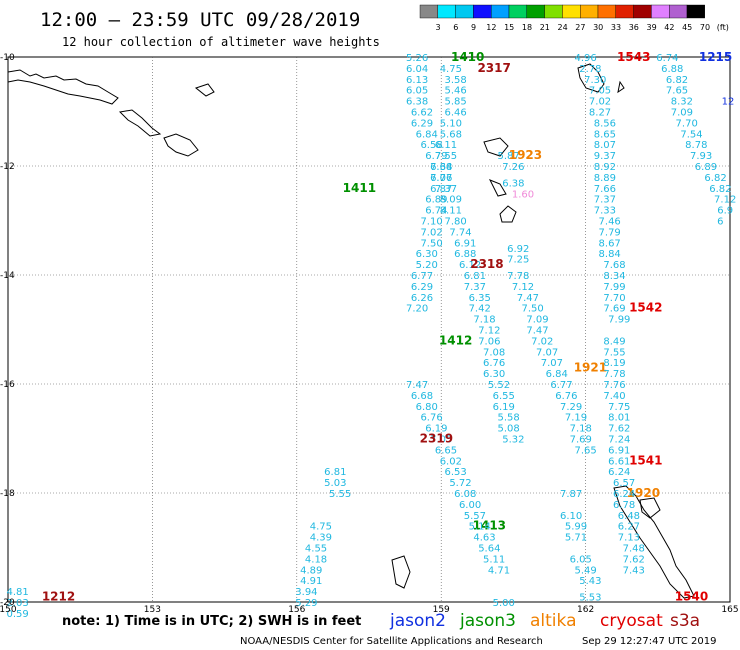 The image size is (740, 650). Describe the element at coordinates (441, 189) in the screenshot. I see `wave-height-point: 6.87` at that location.